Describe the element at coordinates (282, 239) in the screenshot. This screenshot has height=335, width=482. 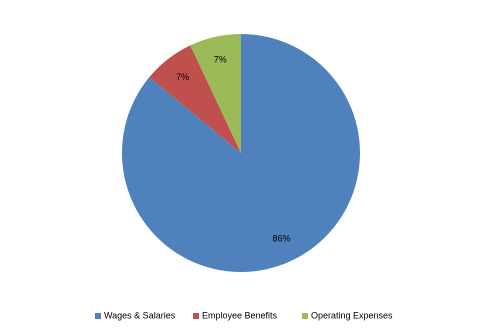
I see `slice-label: 86%` at that location.